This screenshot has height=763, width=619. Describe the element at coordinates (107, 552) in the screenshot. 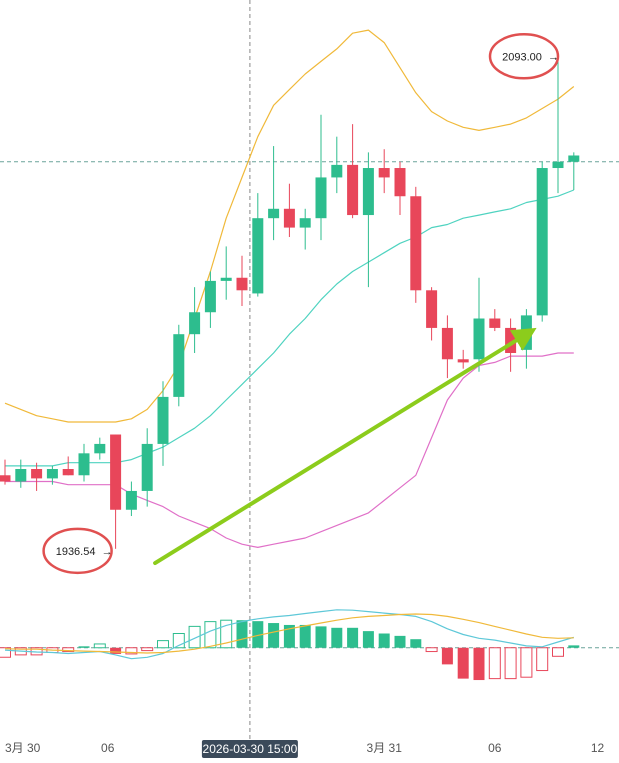

I see `low-arrow-glyph: →` at that location.